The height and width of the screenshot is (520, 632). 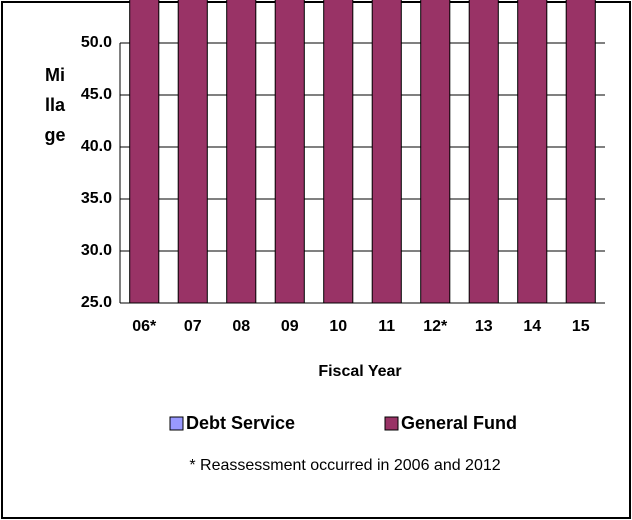 What do you see at coordinates (193, 326) in the screenshot?
I see `x-tick-label: 07` at bounding box center [193, 326].